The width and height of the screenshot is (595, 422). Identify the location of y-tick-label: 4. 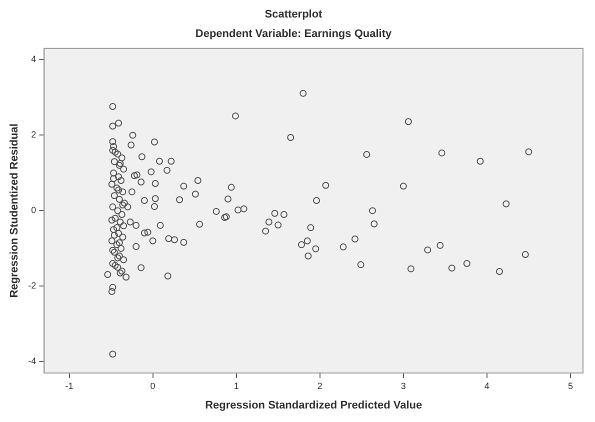
(33, 59).